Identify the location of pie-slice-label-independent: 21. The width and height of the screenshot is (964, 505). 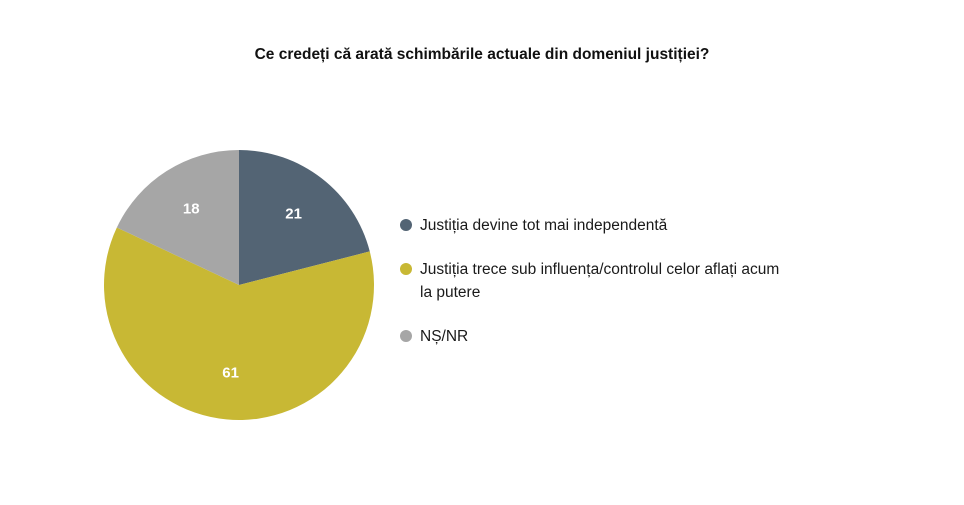
(293, 214).